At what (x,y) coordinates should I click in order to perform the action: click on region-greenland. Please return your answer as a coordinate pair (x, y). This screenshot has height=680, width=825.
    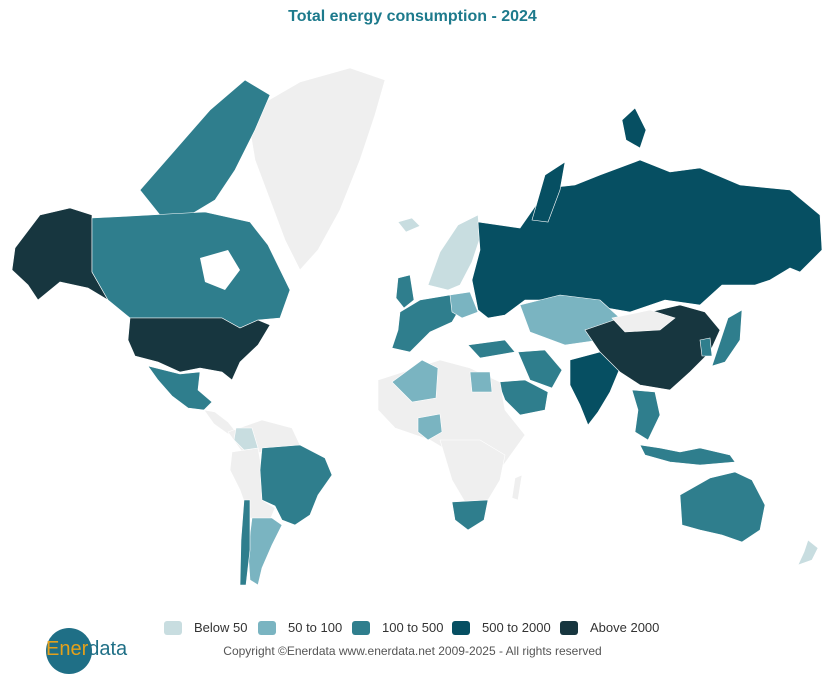
    Looking at the image, I should click on (317, 169).